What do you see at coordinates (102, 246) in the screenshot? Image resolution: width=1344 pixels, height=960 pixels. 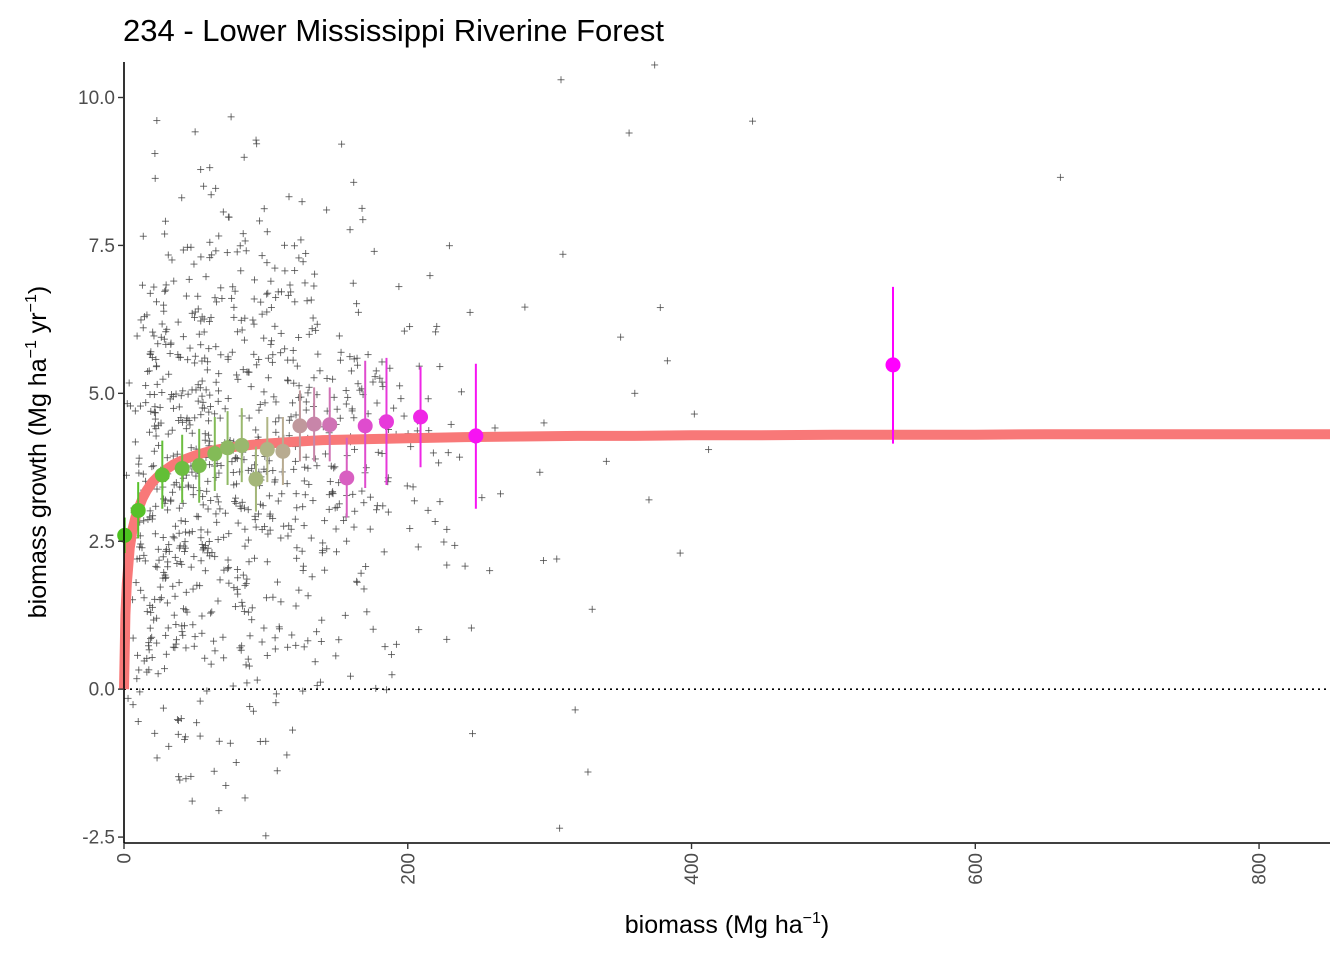 I see `y-tick-label: 7.5` at bounding box center [102, 246].